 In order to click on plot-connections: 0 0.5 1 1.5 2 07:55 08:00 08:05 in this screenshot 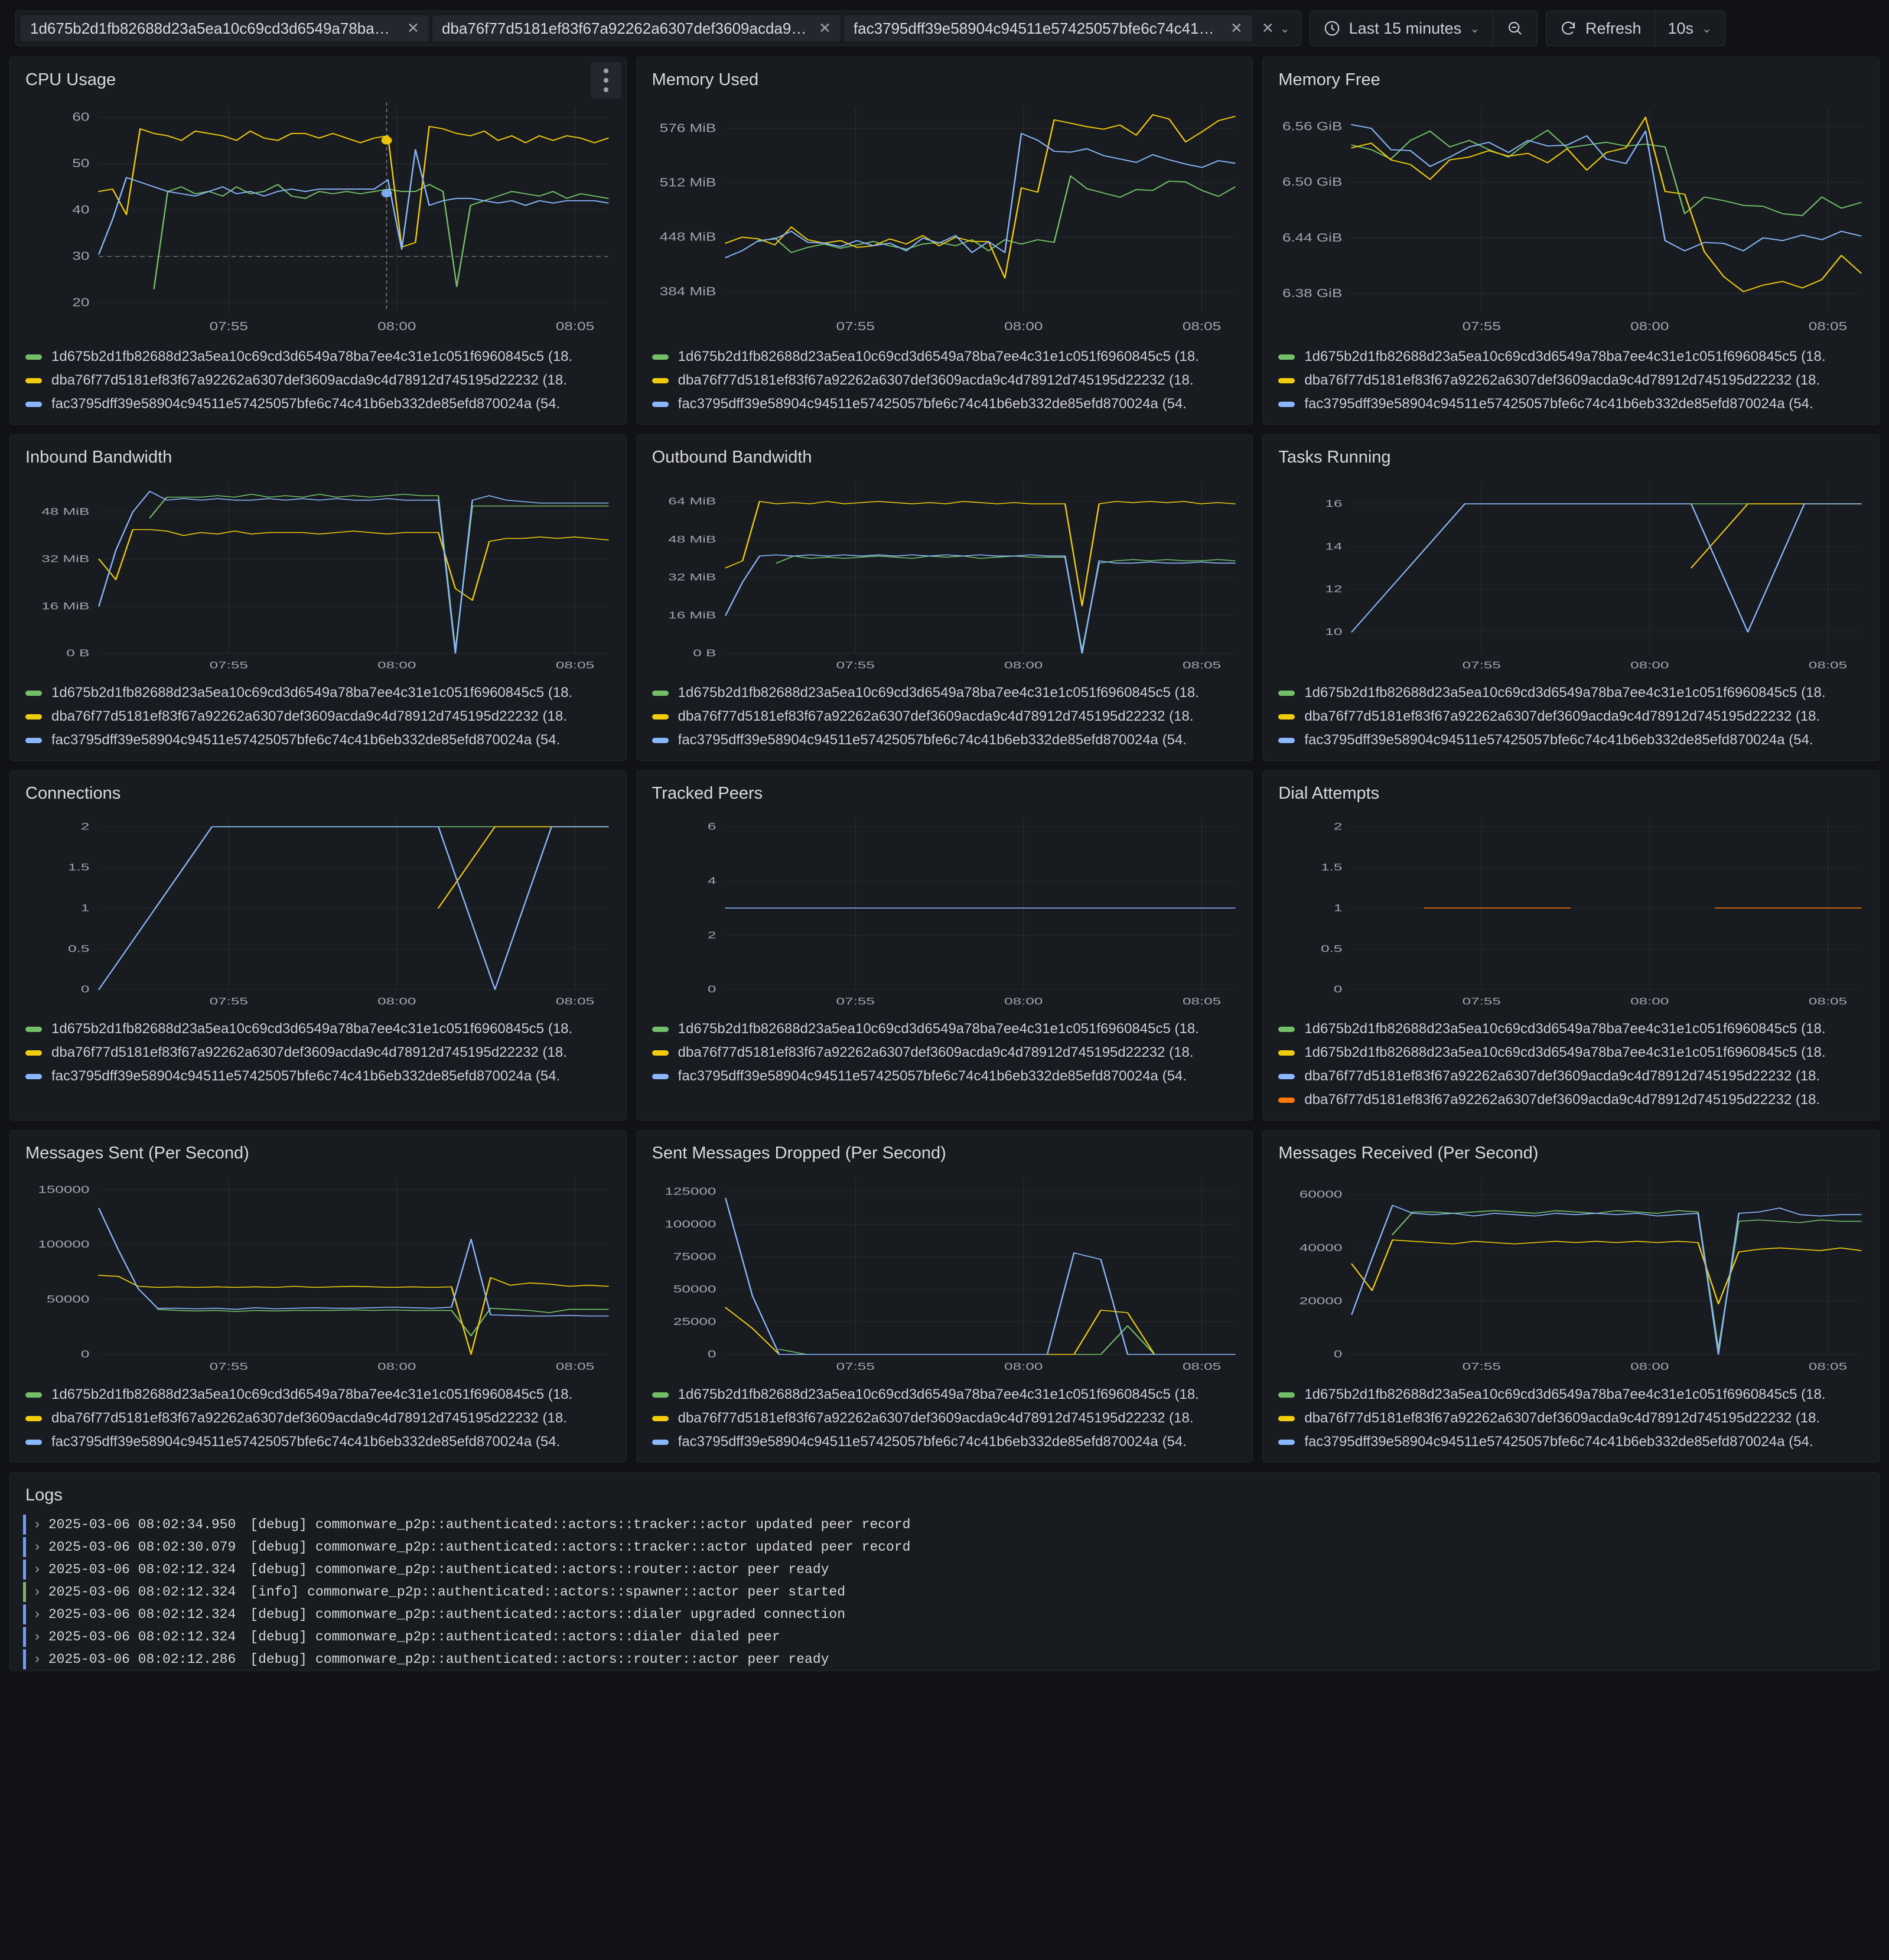, I will do `click(318, 909)`.